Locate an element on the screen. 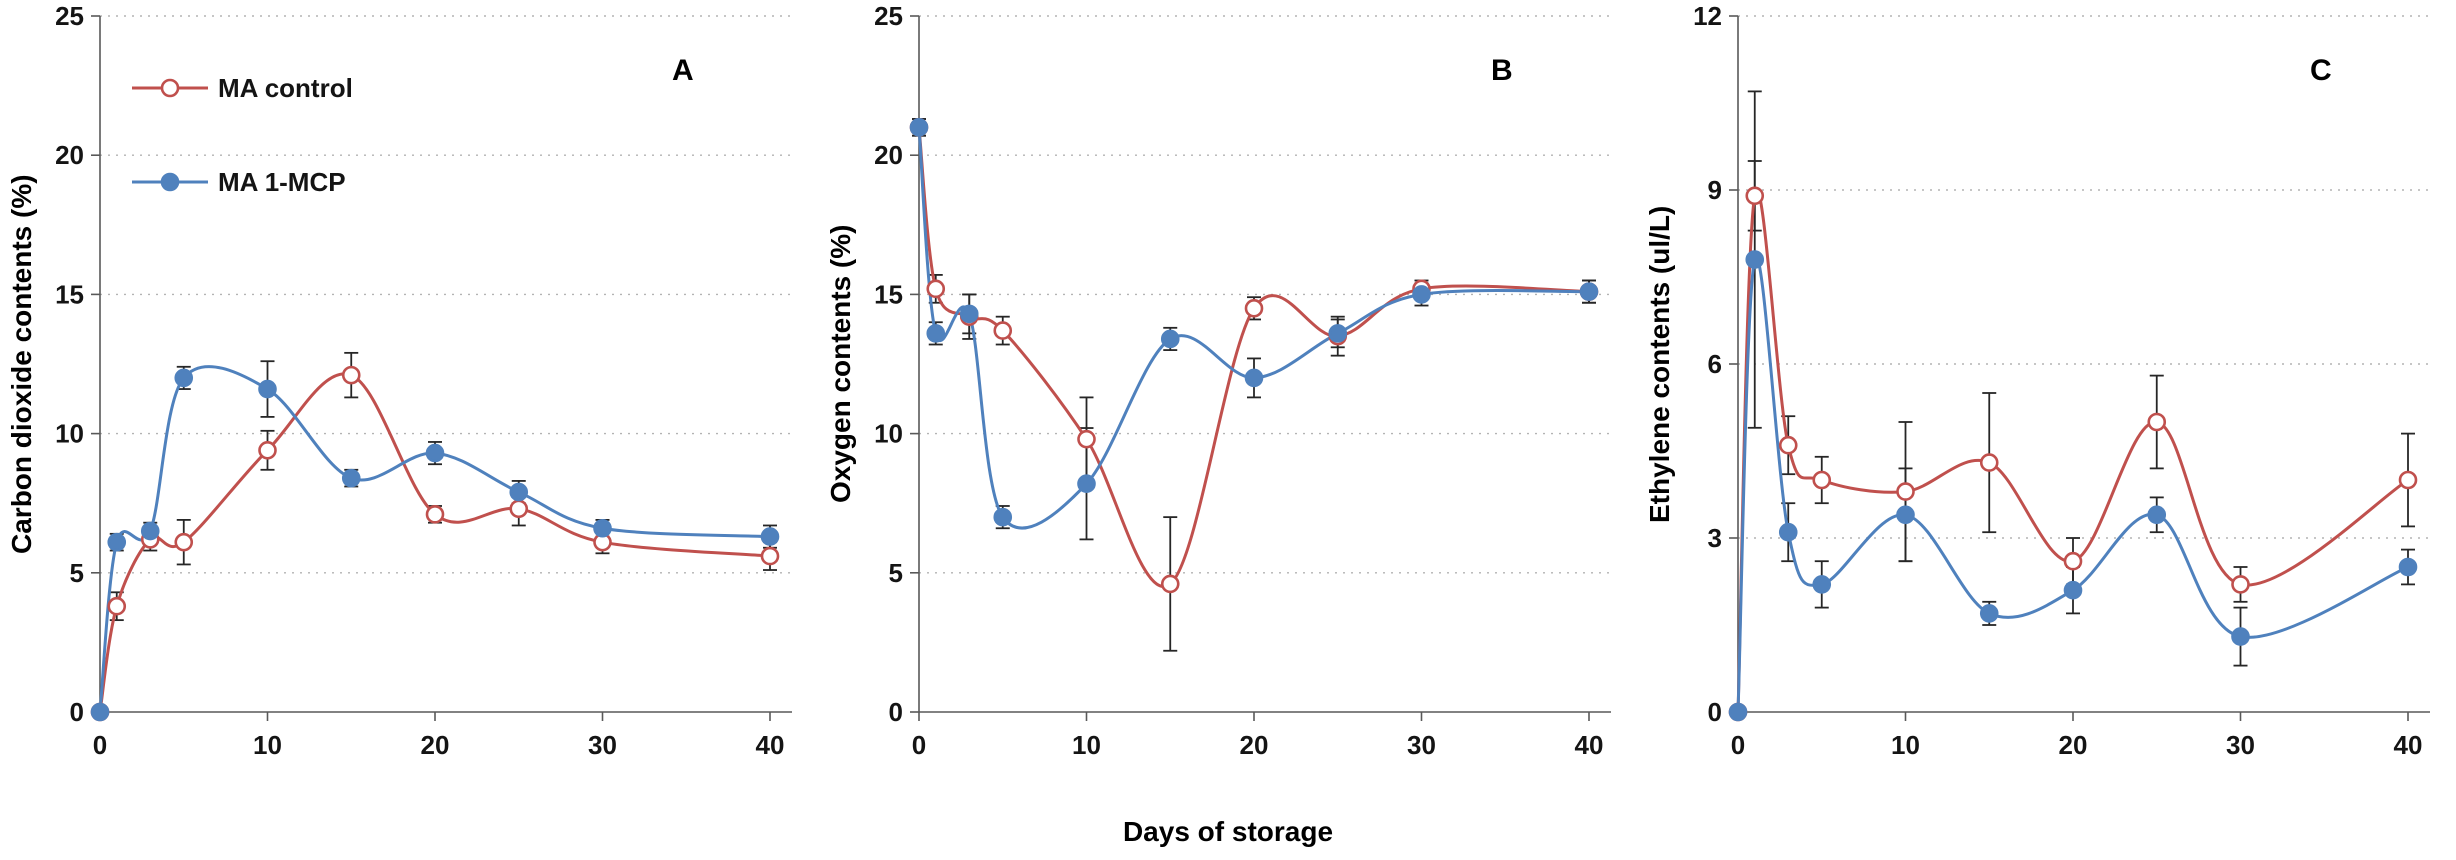 The width and height of the screenshot is (2456, 860). panel-letter-a: A is located at coordinates (683, 70).